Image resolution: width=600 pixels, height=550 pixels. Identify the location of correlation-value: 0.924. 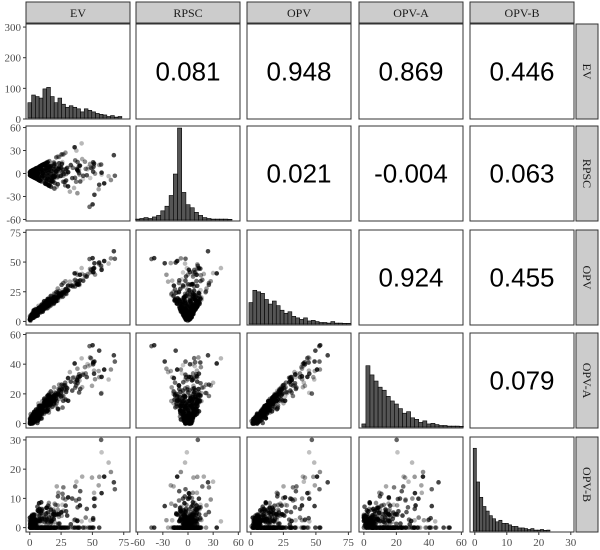
(410, 278).